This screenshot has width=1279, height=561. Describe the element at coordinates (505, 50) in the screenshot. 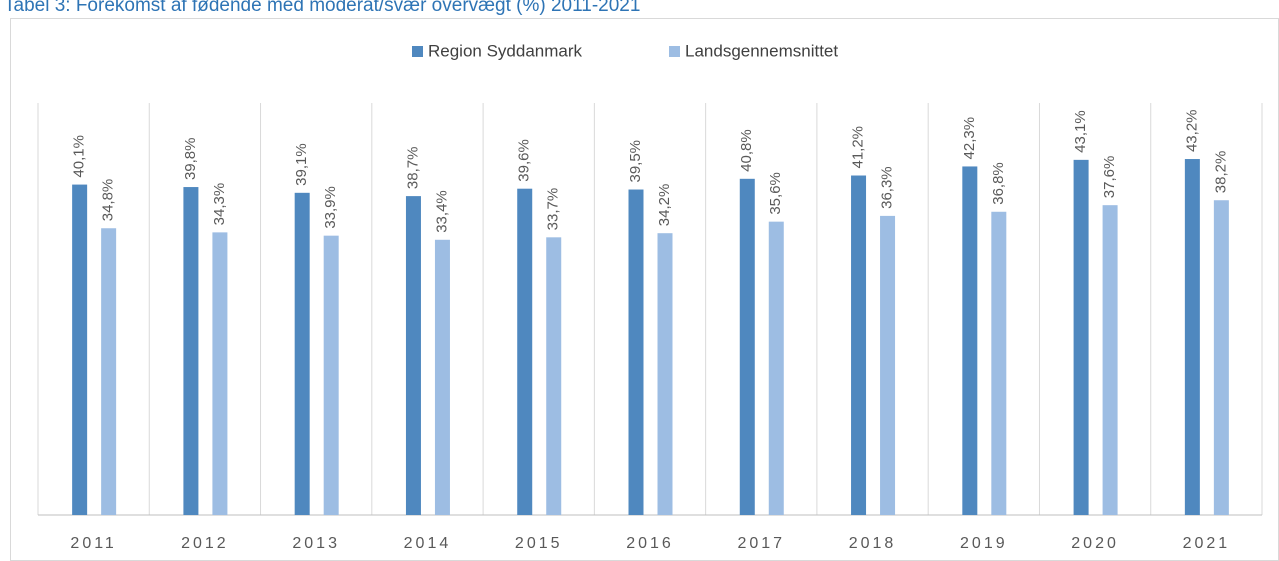

I see `legend-label: Region Syddanmark` at that location.